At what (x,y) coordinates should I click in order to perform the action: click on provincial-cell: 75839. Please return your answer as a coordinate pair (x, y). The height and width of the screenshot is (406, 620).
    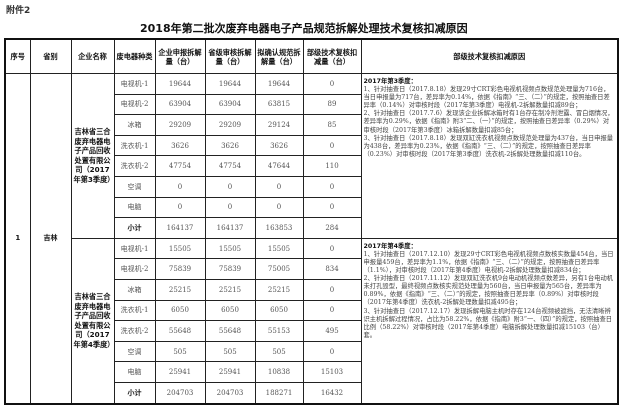
    Looking at the image, I should click on (230, 269).